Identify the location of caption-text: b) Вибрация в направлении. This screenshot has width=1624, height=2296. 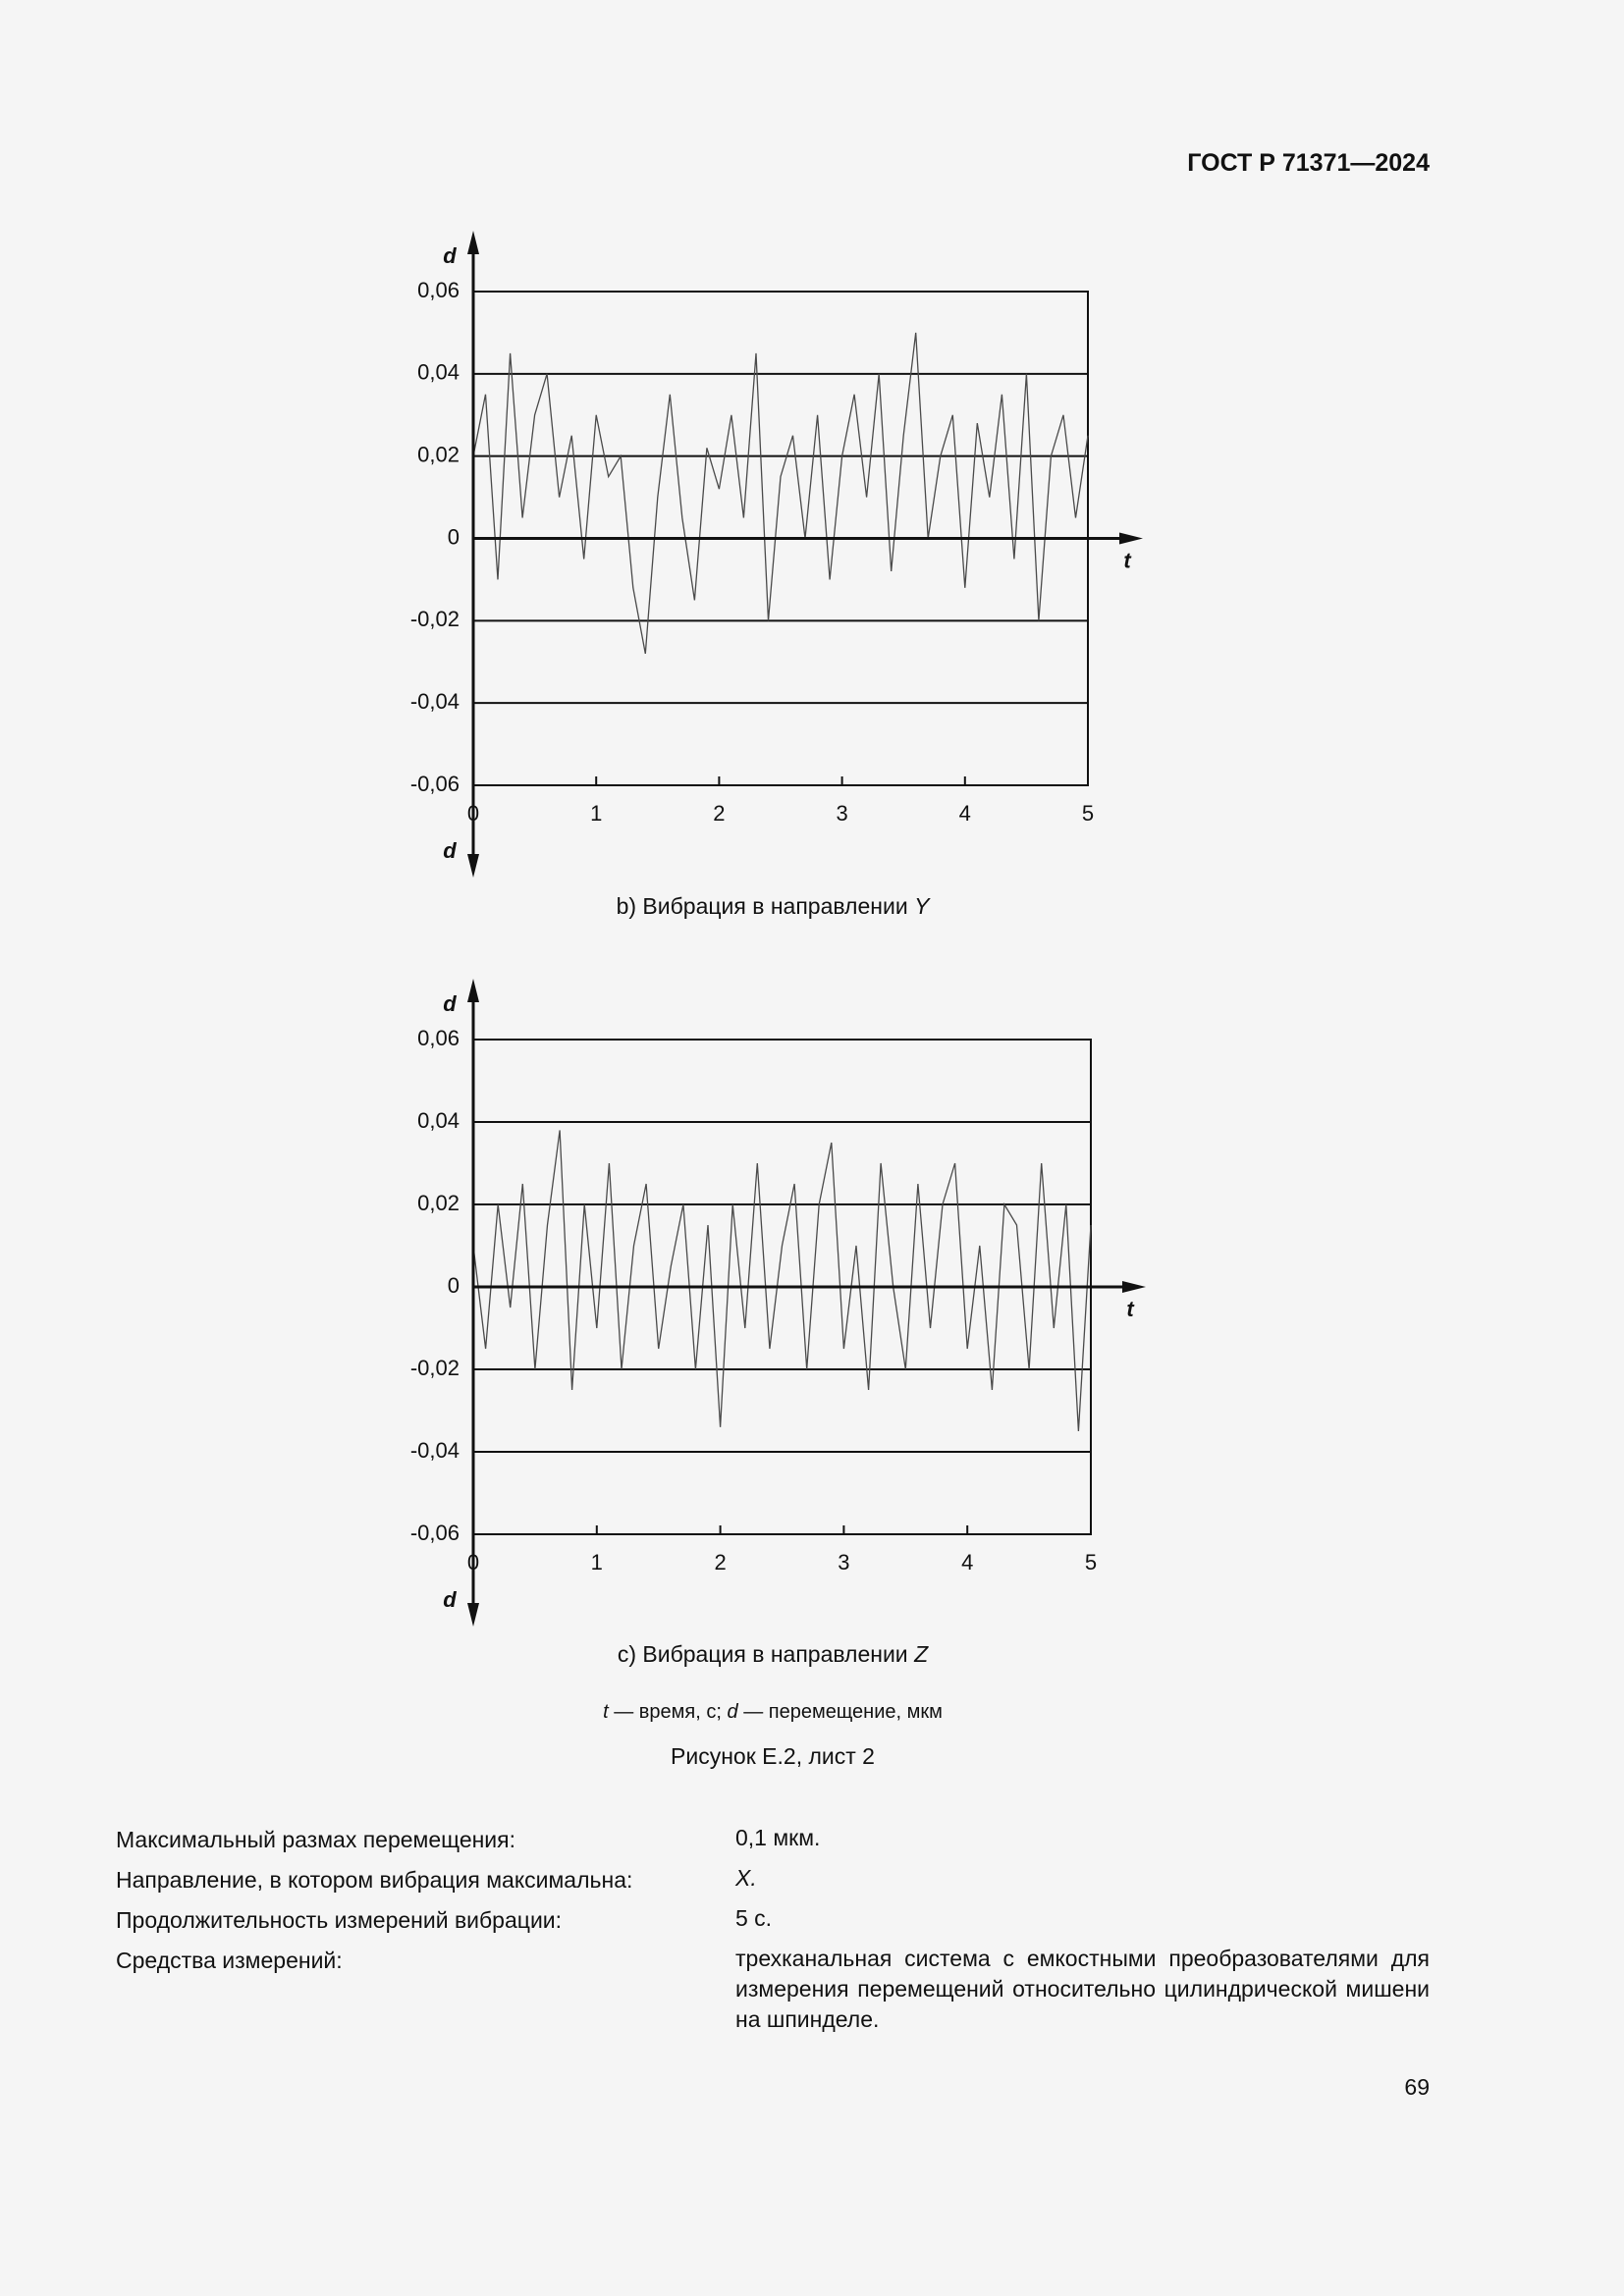
(762, 906).